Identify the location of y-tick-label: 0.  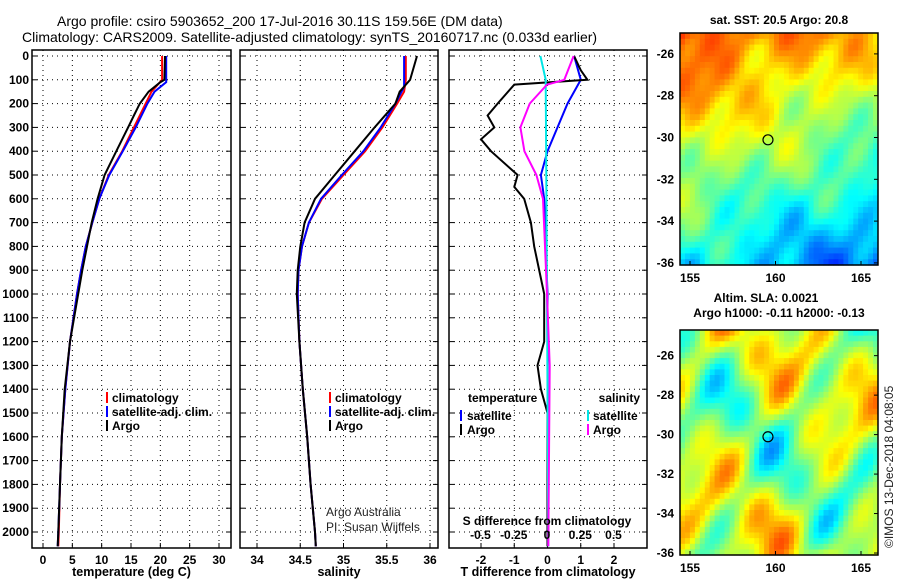
(25, 56).